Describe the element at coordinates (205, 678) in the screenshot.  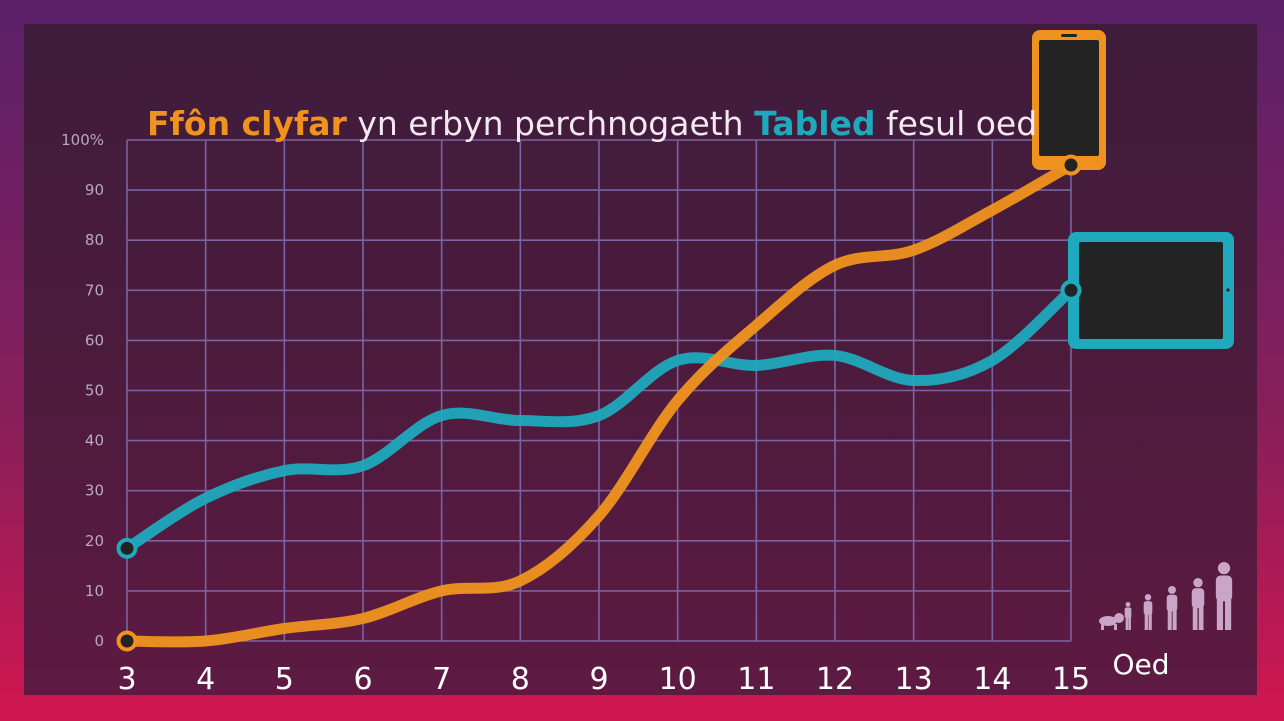
I see `x-tick-label: 4` at that location.